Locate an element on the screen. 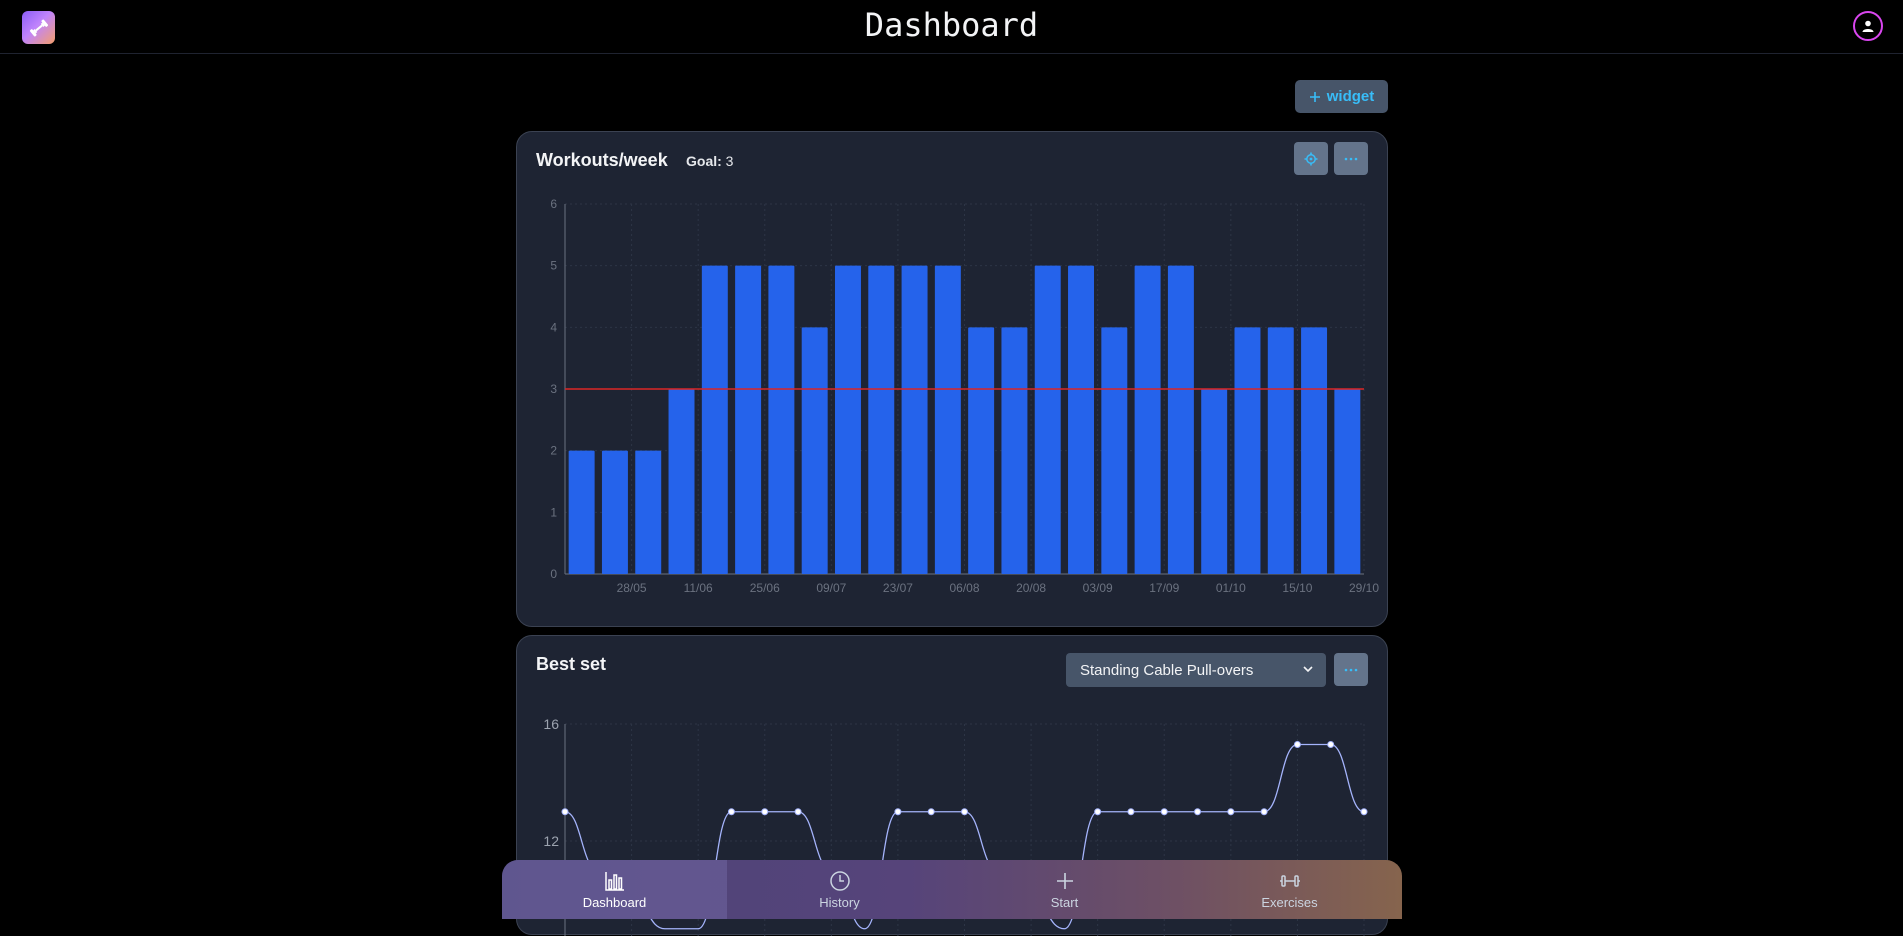 The height and width of the screenshot is (936, 1903). nav-item-history: History is located at coordinates (839, 889).